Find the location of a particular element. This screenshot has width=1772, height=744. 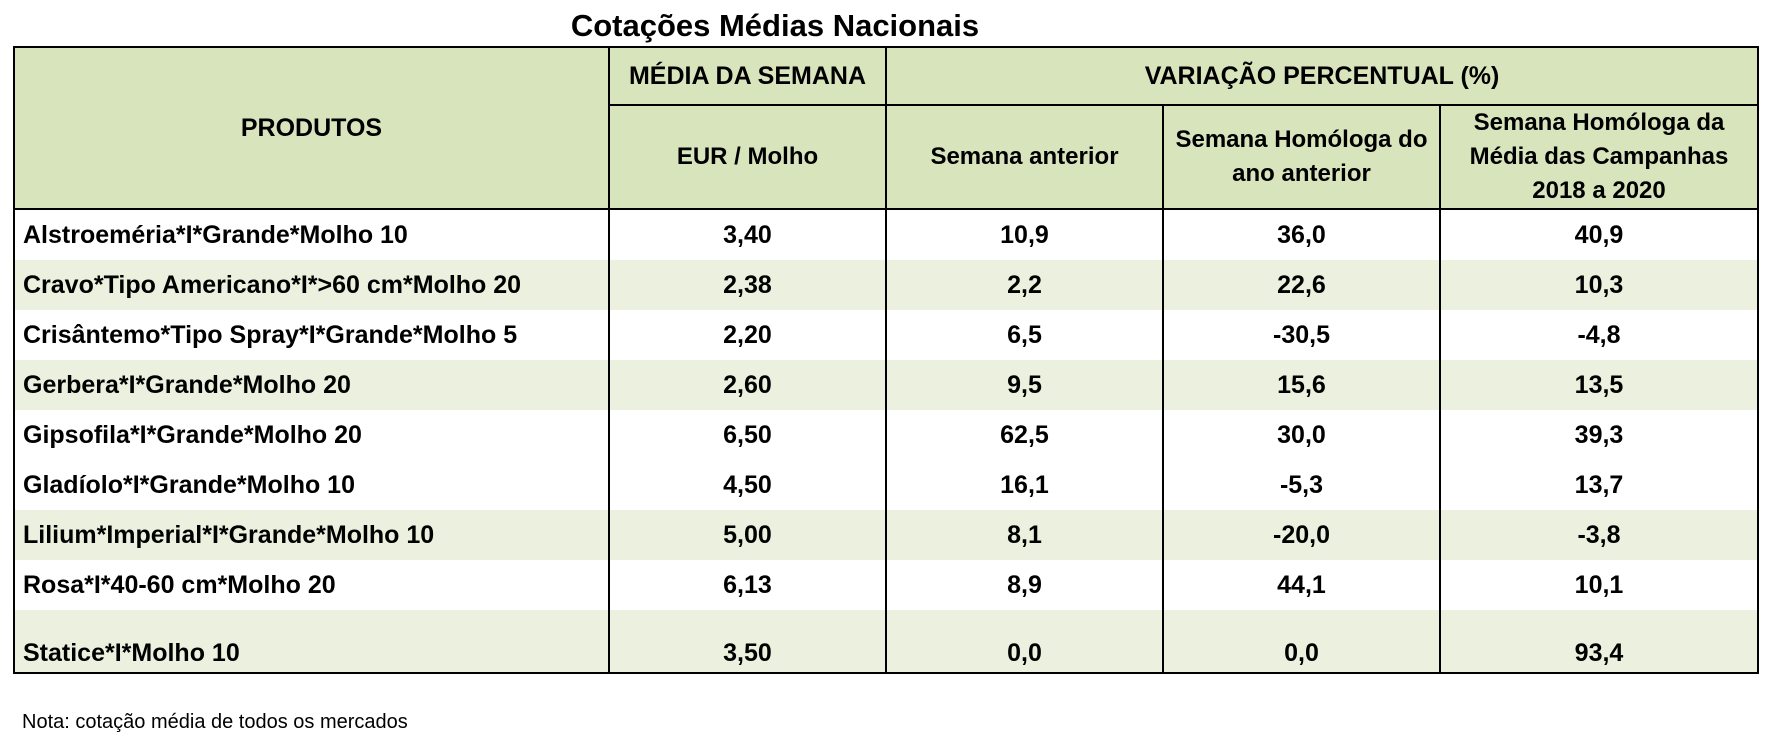

header-variacao: VARIAÇÃO PERCENTUAL (%) is located at coordinates (1322, 76).